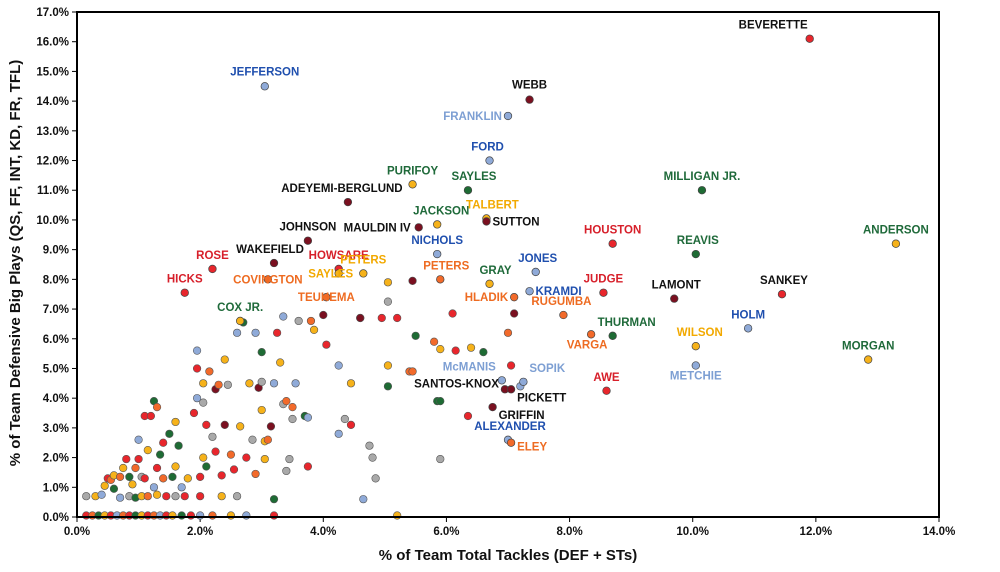 This screenshot has height=572, width=1000. I want to click on point-label: ALEXANDER, so click(510, 427).